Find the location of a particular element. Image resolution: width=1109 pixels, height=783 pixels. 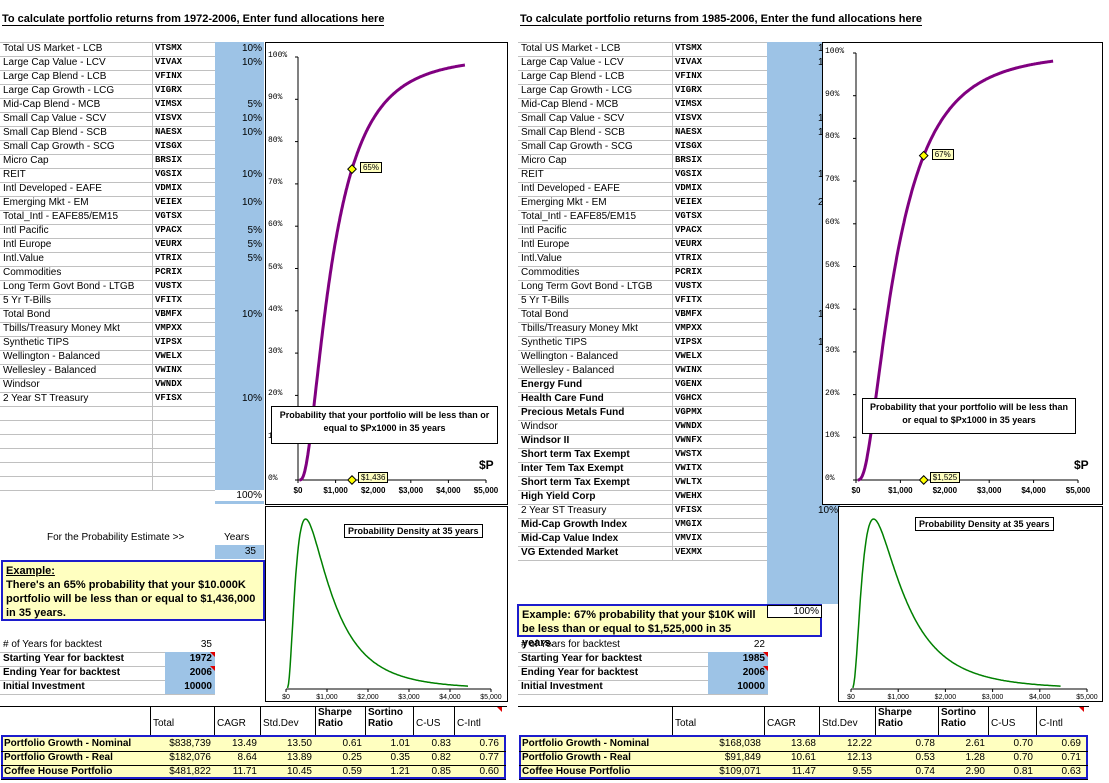

fund-name: 5 Yr T-Bills is located at coordinates (545, 300).